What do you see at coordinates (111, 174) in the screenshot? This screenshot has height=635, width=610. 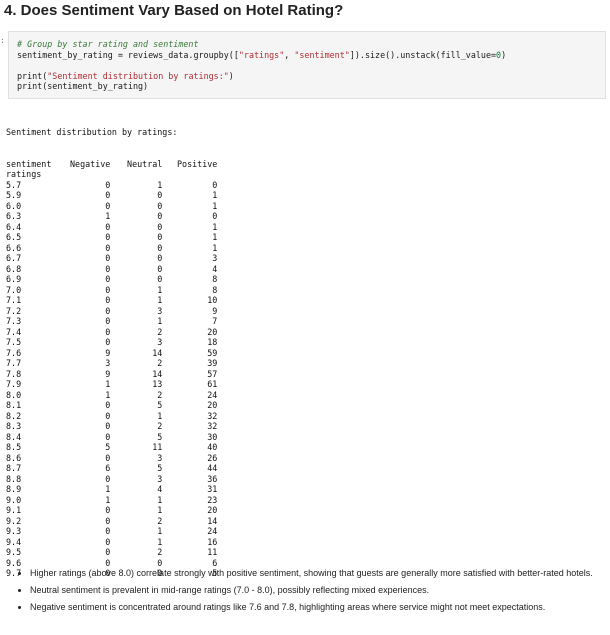 I see `index-label-row: ratings` at bounding box center [111, 174].